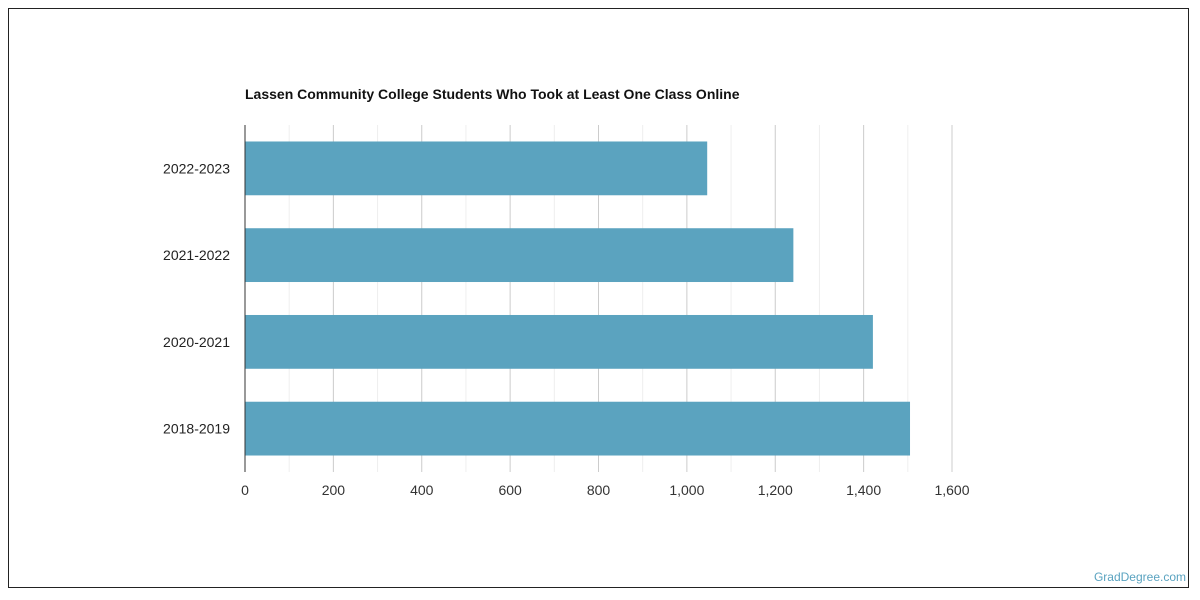 This screenshot has height=600, width=1200. I want to click on x-tick-label: 0, so click(245, 490).